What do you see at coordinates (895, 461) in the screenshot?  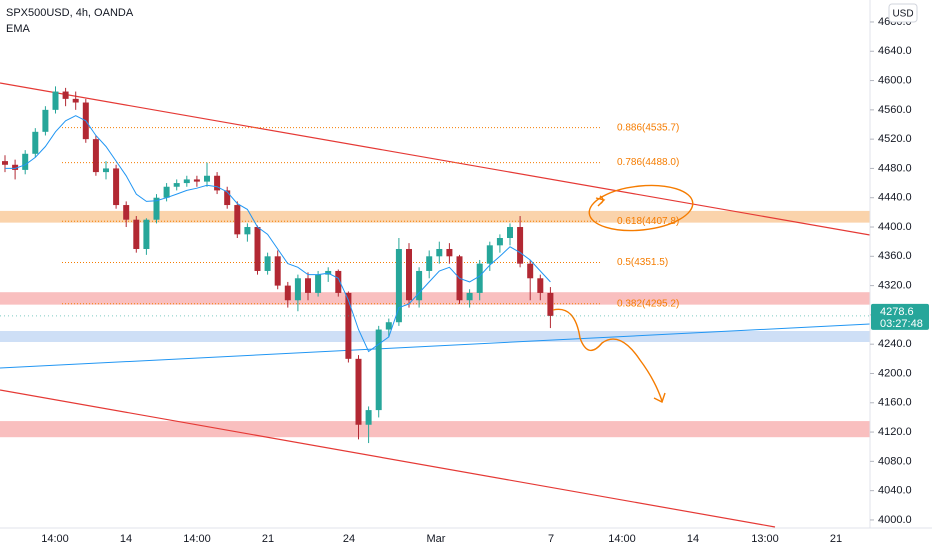 I see `y-tick-label: 4080.0` at bounding box center [895, 461].